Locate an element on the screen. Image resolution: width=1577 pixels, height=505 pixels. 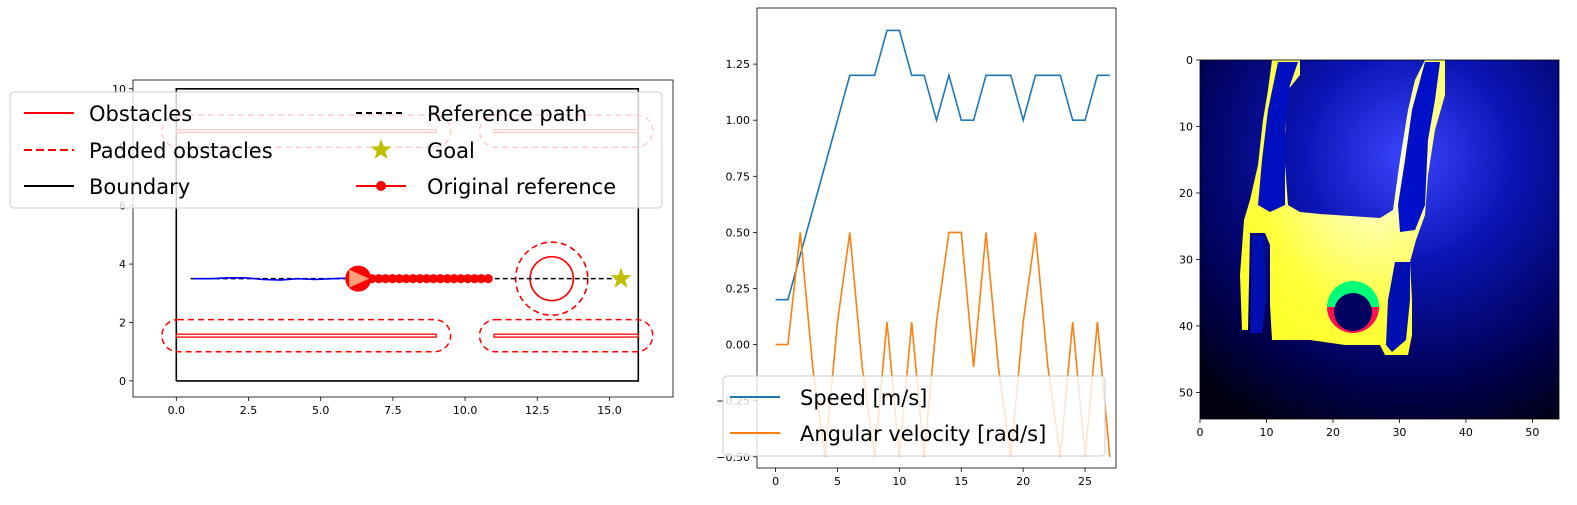
speed-series-line is located at coordinates (942, 165).